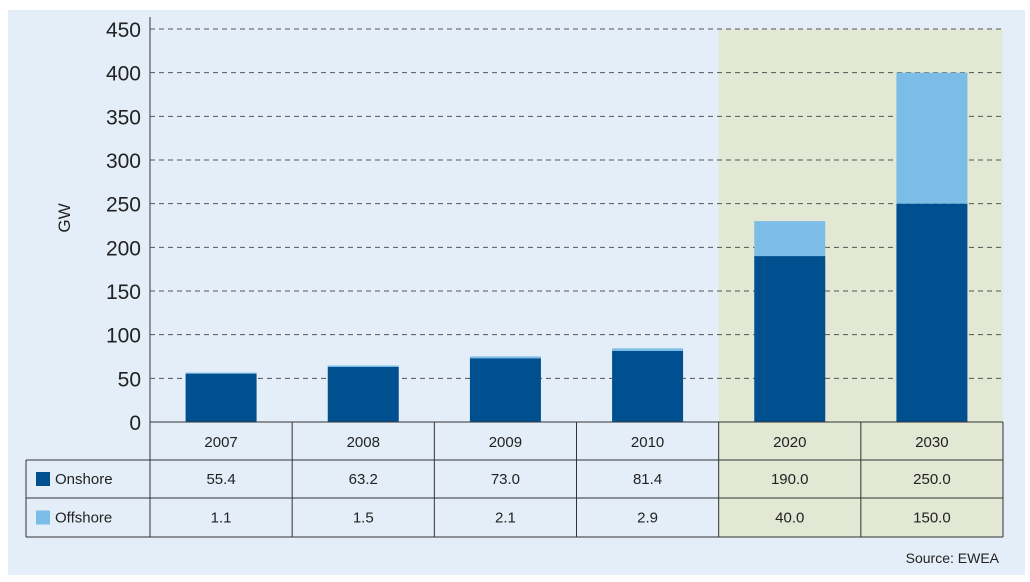 This screenshot has width=1030, height=582. Describe the element at coordinates (505, 357) in the screenshot. I see `bar-offshore-2009` at that location.